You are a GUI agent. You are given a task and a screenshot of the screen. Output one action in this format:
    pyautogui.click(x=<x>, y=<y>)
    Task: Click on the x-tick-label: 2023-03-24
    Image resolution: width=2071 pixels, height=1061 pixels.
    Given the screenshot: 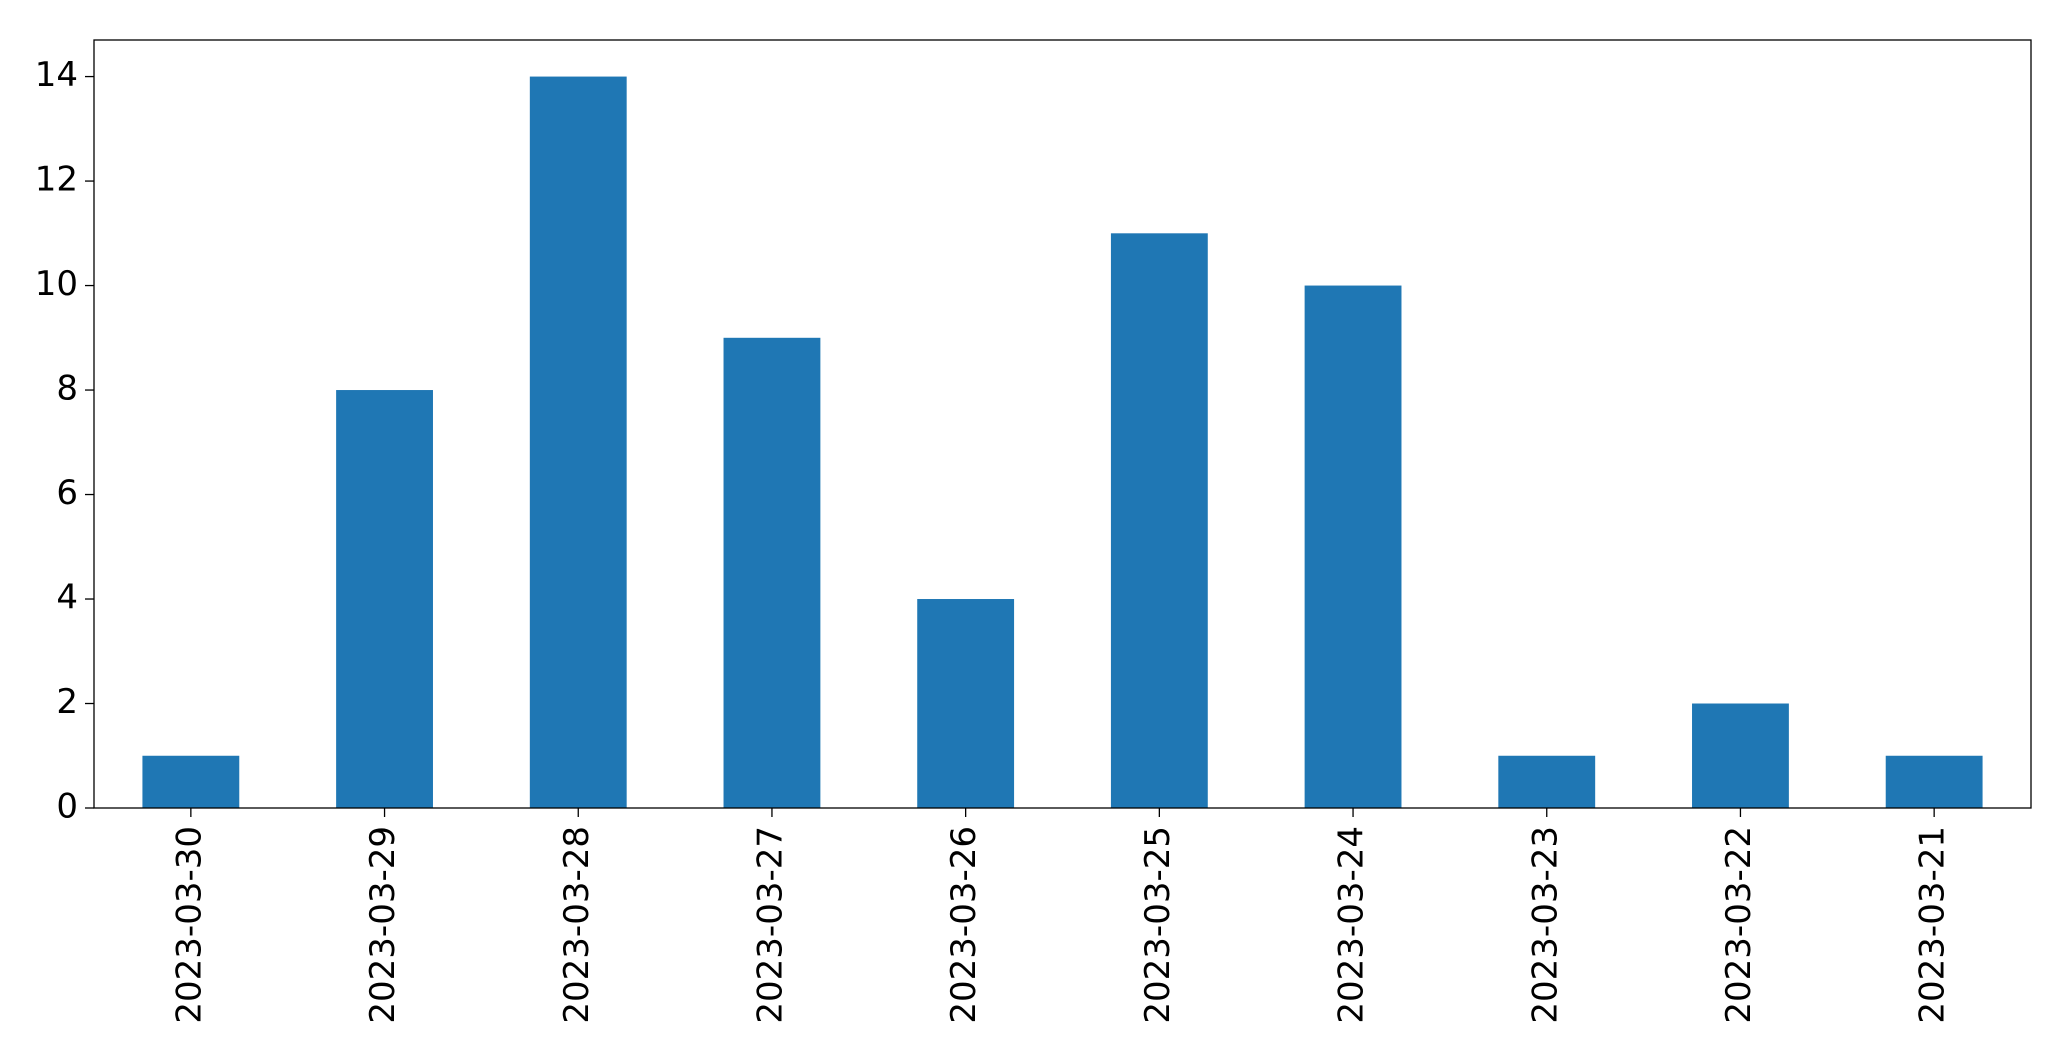 What is the action you would take?
    pyautogui.click(x=1352, y=925)
    